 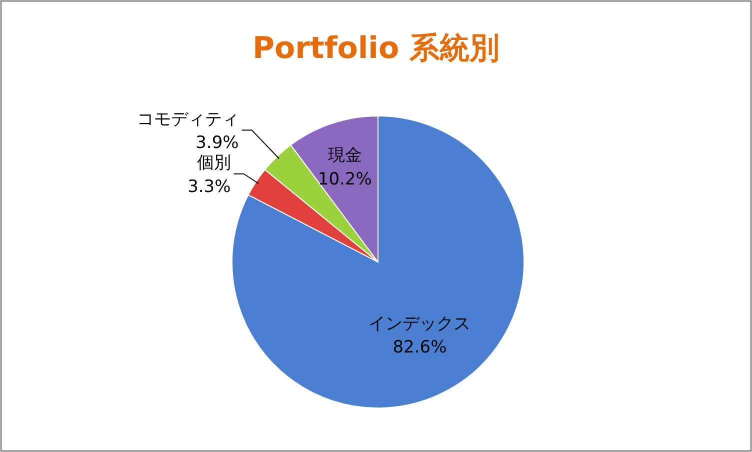 What do you see at coordinates (187, 119) in the screenshot?
I see `slice-label: コモディティ` at bounding box center [187, 119].